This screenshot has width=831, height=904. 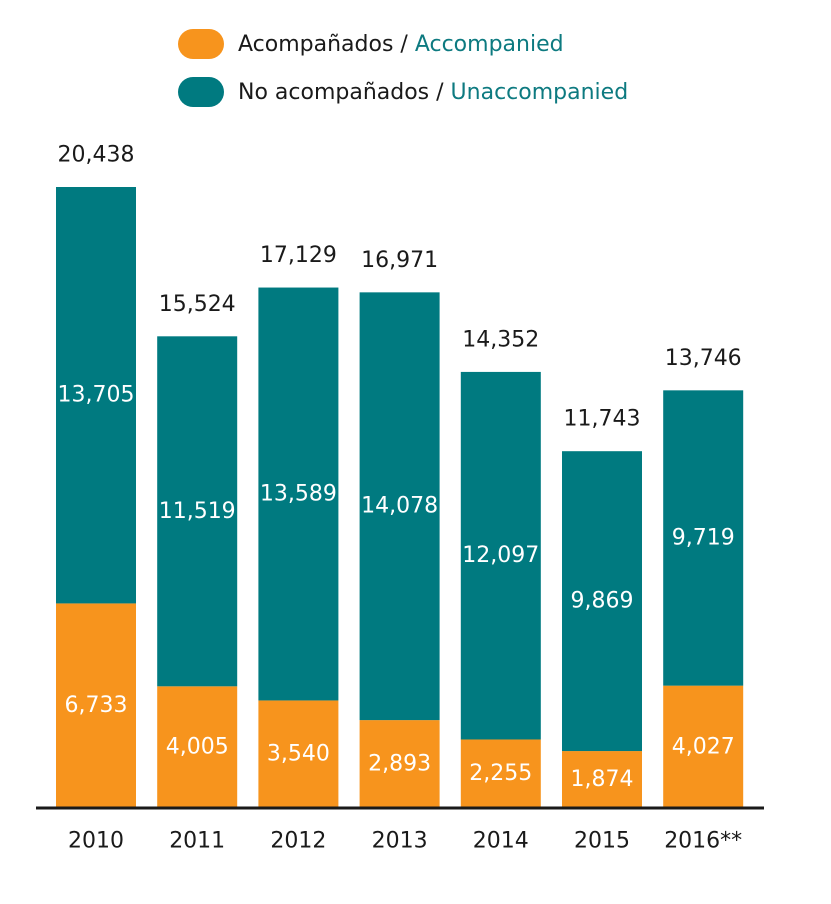 What do you see at coordinates (96, 841) in the screenshot?
I see `x-tick-label: 2010` at bounding box center [96, 841].